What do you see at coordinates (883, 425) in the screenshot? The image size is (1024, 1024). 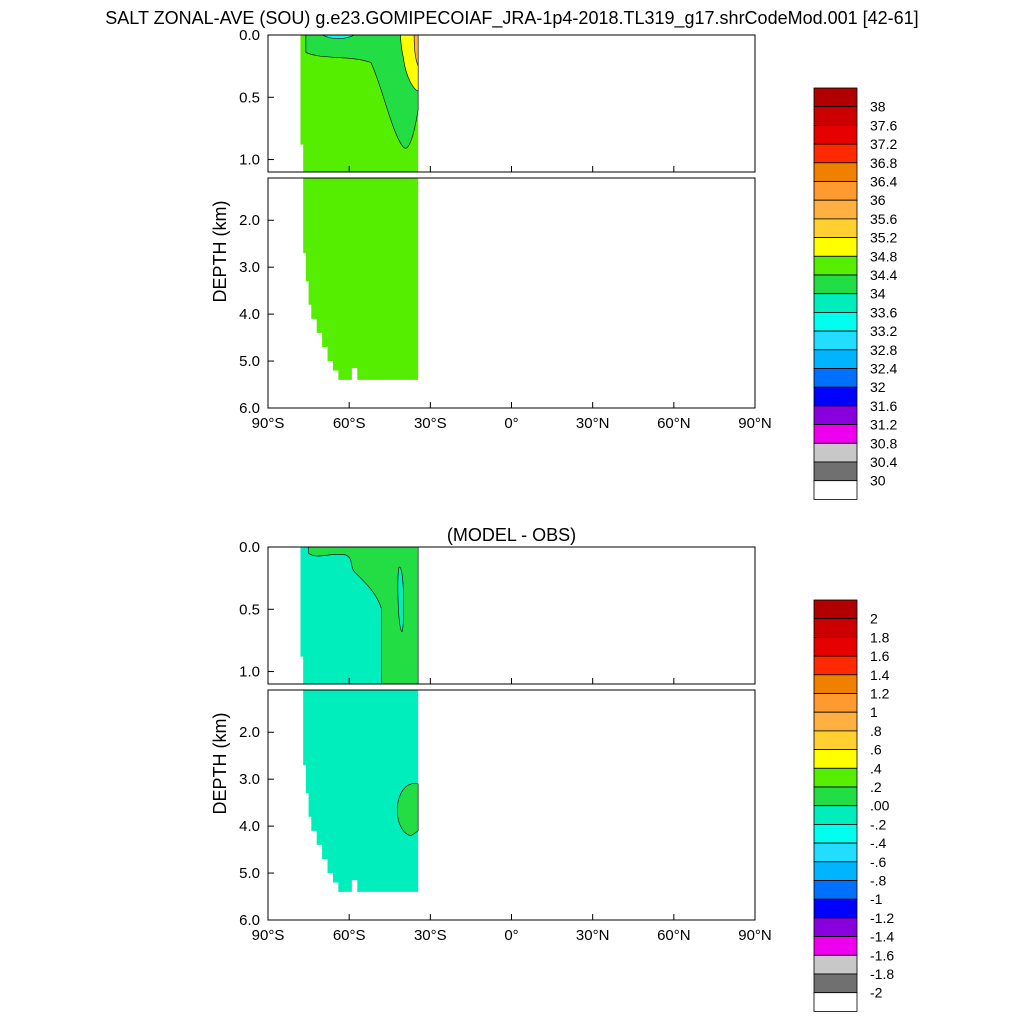 I see `colorbar-label: 31.2` at bounding box center [883, 425].